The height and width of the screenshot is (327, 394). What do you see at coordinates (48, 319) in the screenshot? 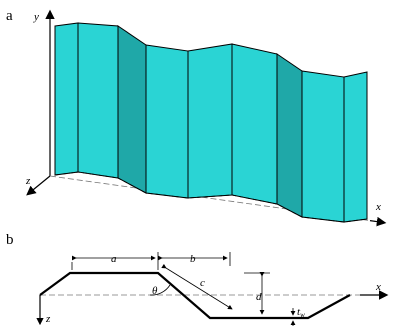
I see `section-z-label: z` at bounding box center [48, 319].